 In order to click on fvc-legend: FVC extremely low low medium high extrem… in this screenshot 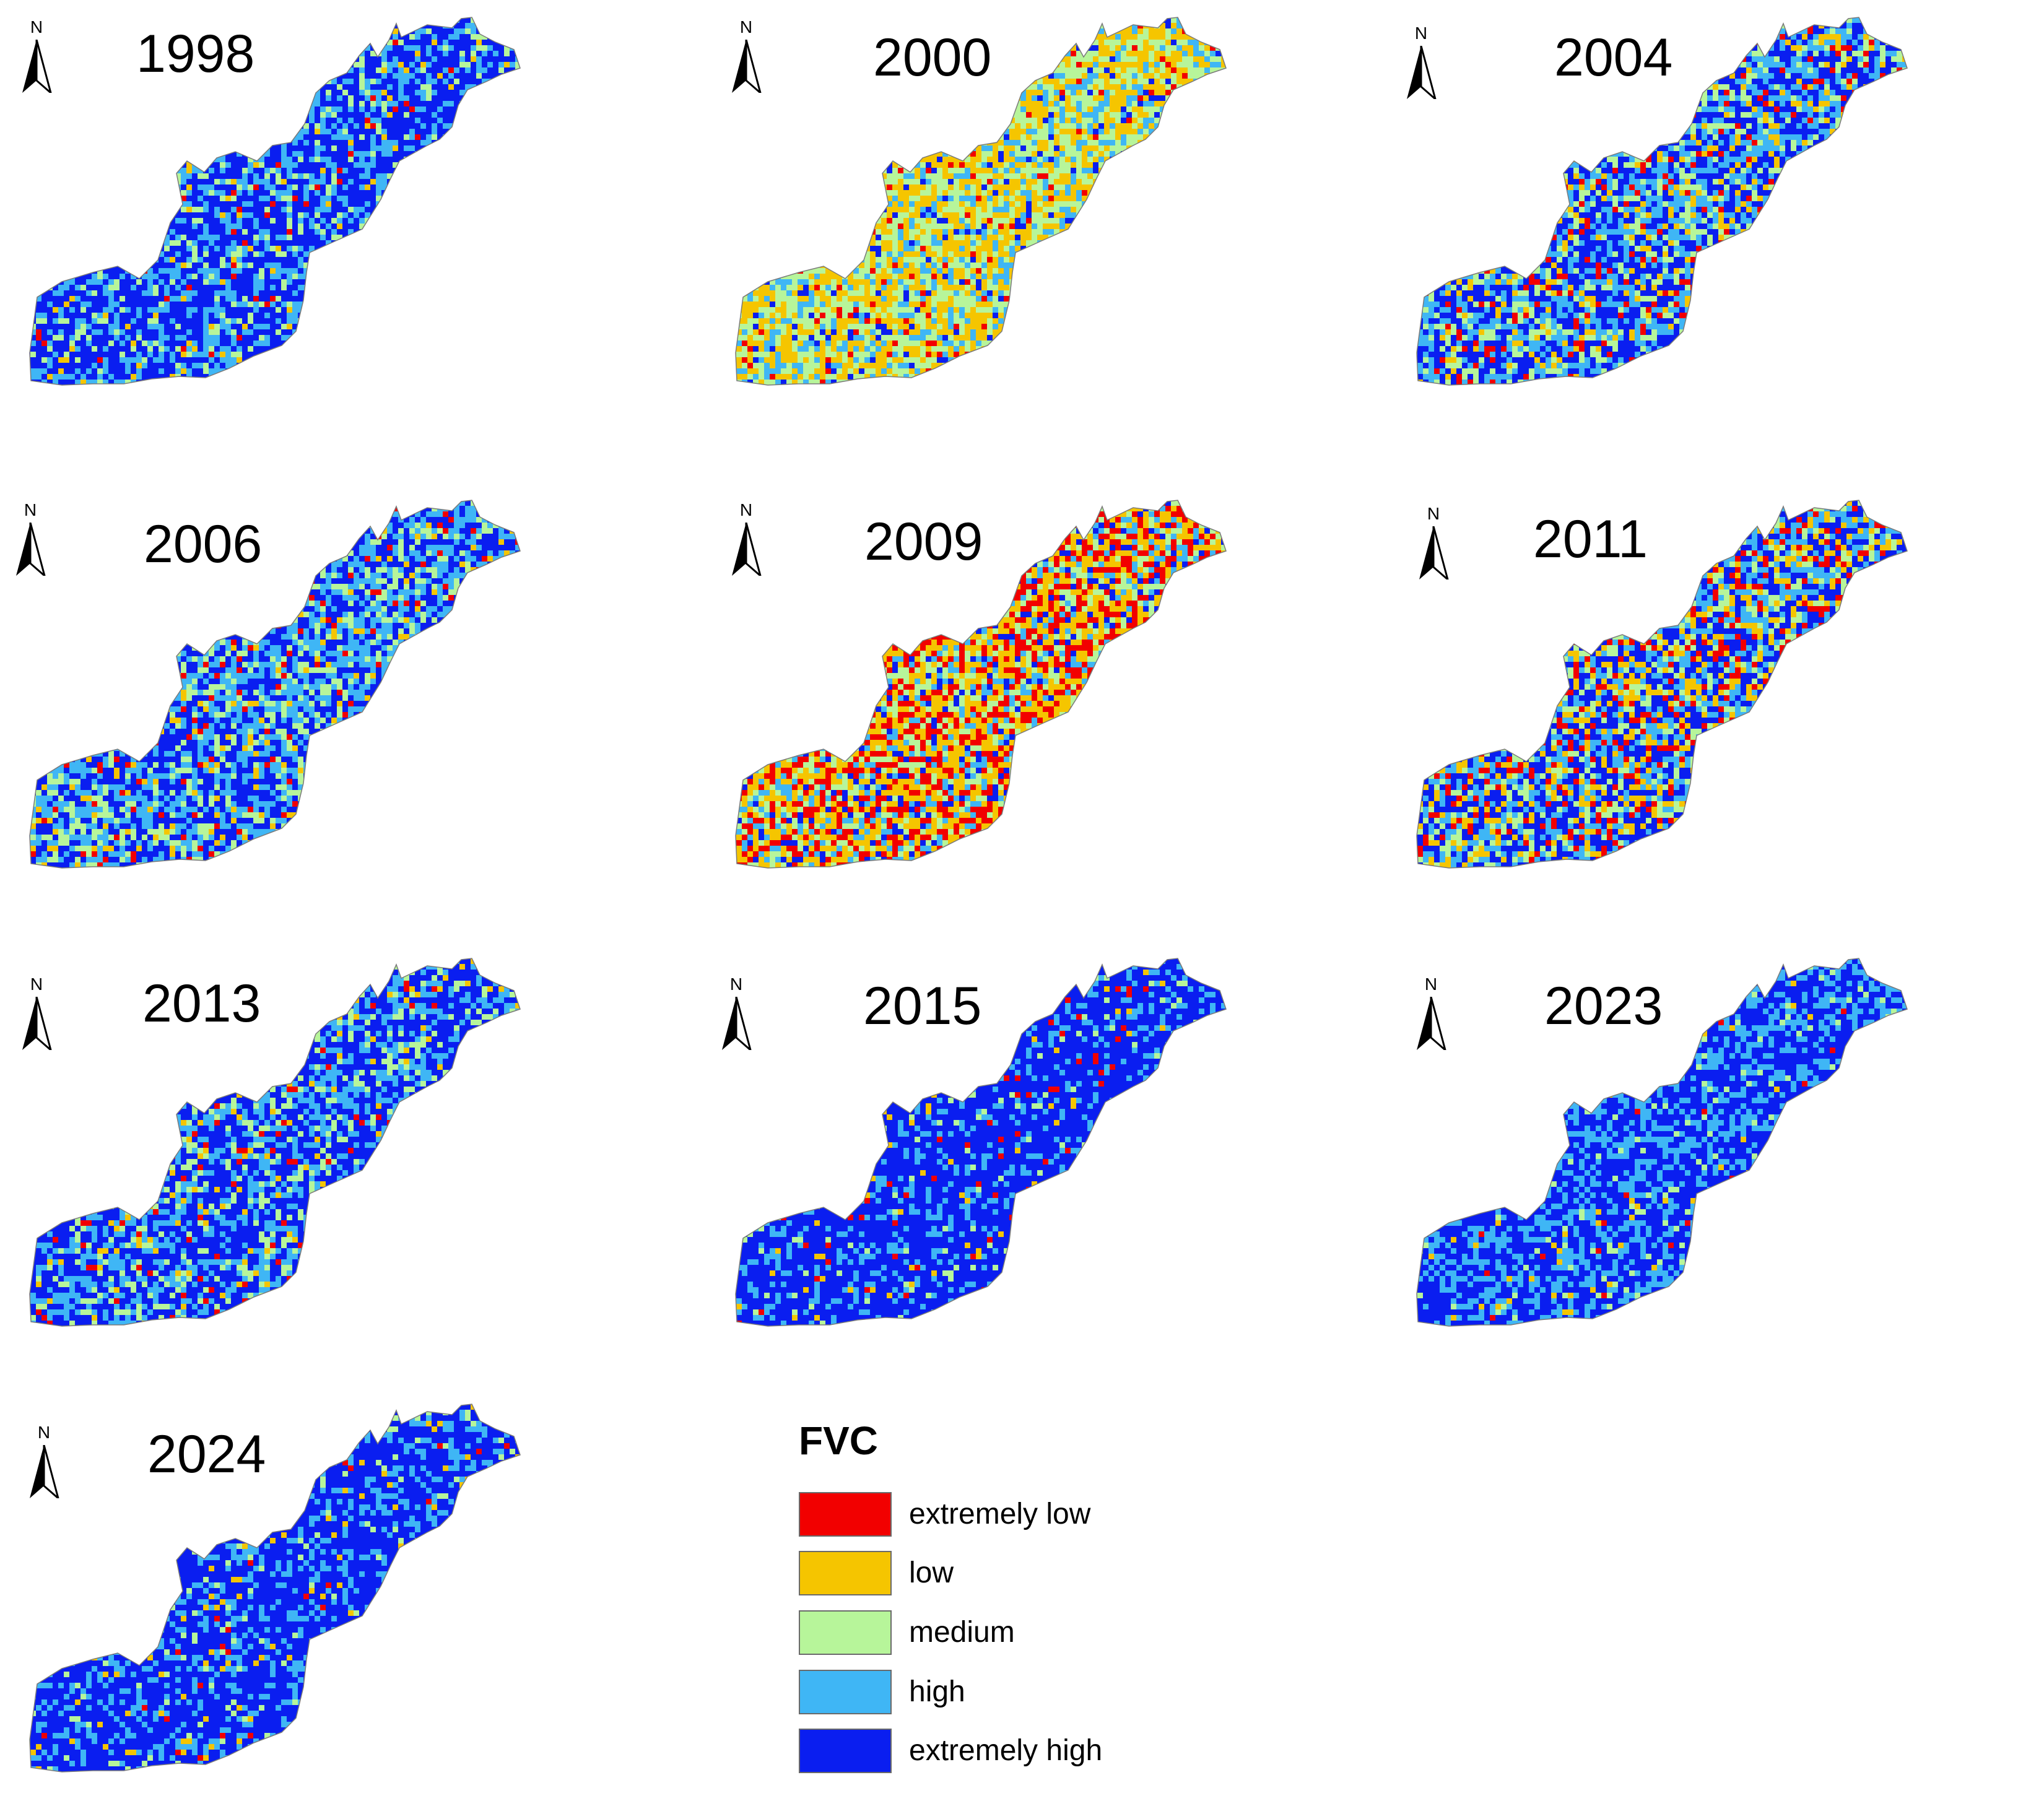, I will do `click(1015, 1598)`.